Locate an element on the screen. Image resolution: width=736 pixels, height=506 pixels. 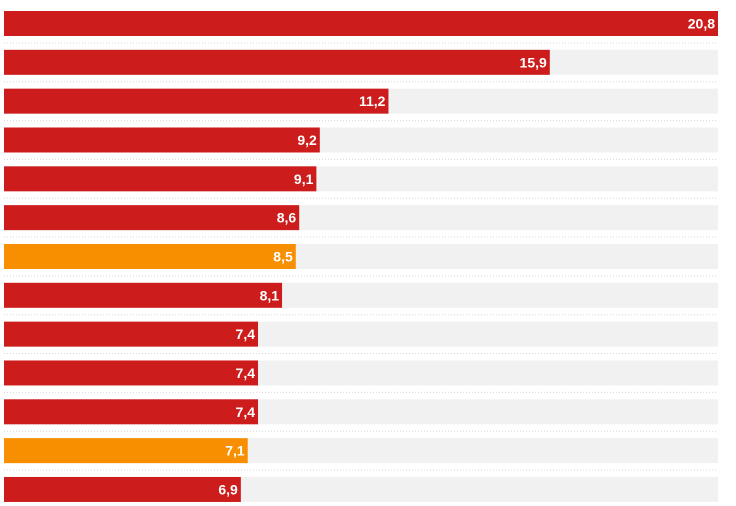
bar-value-label: 6,9 is located at coordinates (228, 489).